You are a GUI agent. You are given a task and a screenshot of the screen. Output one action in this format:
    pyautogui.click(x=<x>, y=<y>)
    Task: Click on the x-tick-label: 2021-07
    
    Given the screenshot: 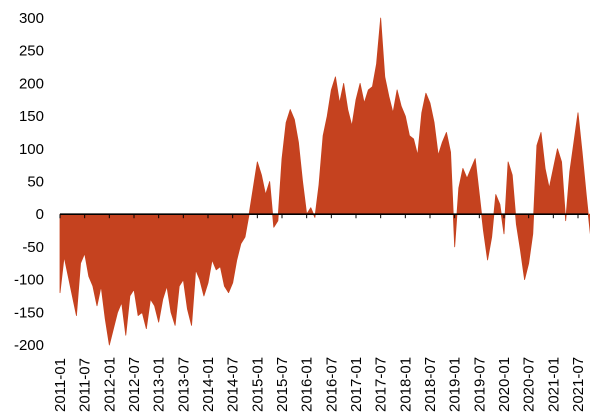 What is the action you would take?
    pyautogui.click(x=578, y=384)
    